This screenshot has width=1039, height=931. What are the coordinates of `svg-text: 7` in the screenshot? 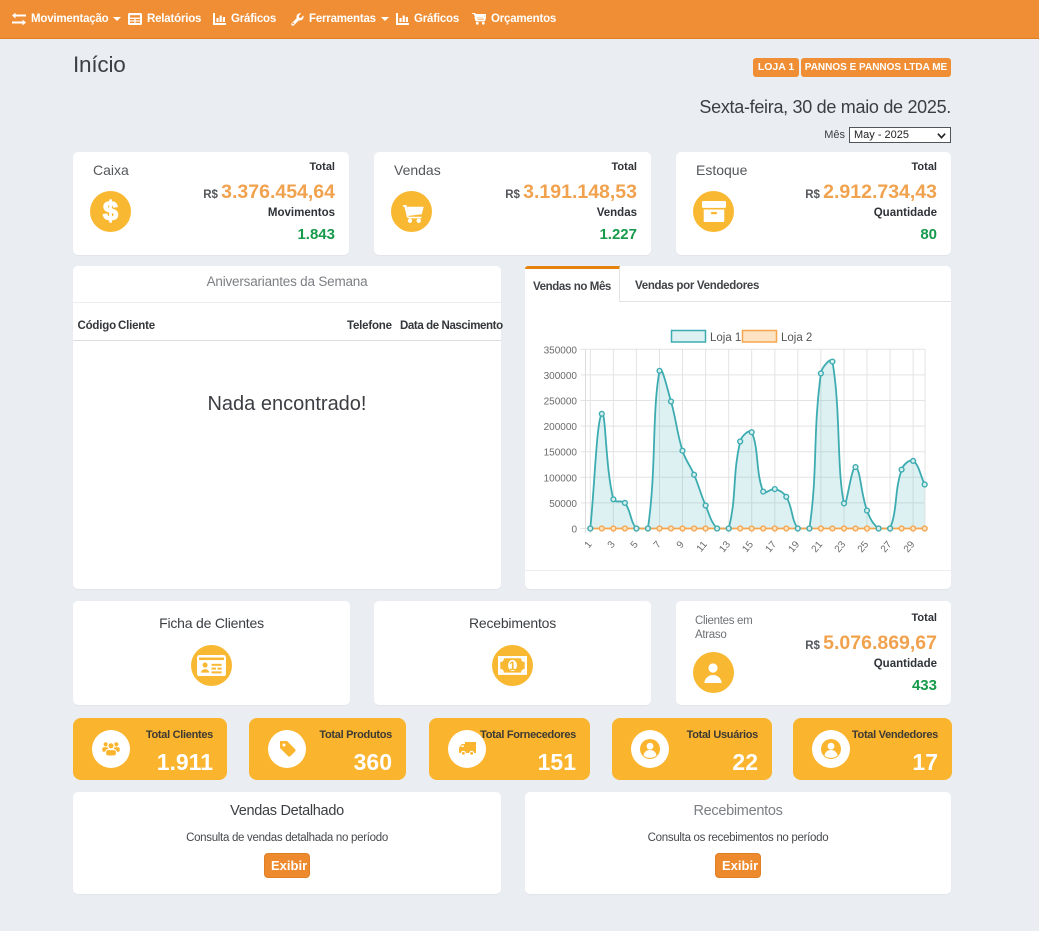 It's located at (658, 545).